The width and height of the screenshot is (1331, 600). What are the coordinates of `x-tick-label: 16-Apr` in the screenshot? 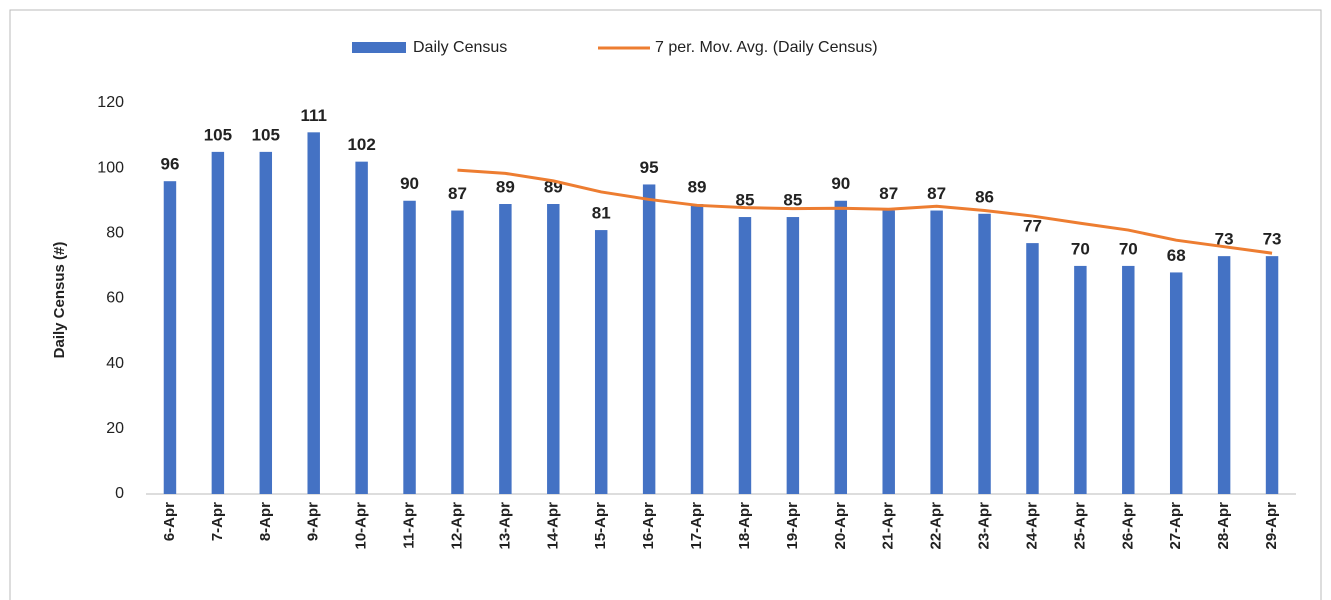 It's located at (648, 526).